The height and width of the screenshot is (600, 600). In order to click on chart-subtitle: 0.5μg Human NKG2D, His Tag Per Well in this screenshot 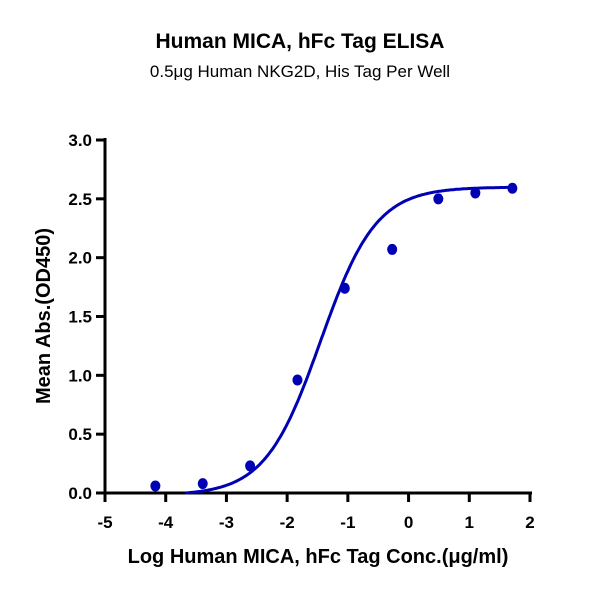, I will do `click(300, 71)`.